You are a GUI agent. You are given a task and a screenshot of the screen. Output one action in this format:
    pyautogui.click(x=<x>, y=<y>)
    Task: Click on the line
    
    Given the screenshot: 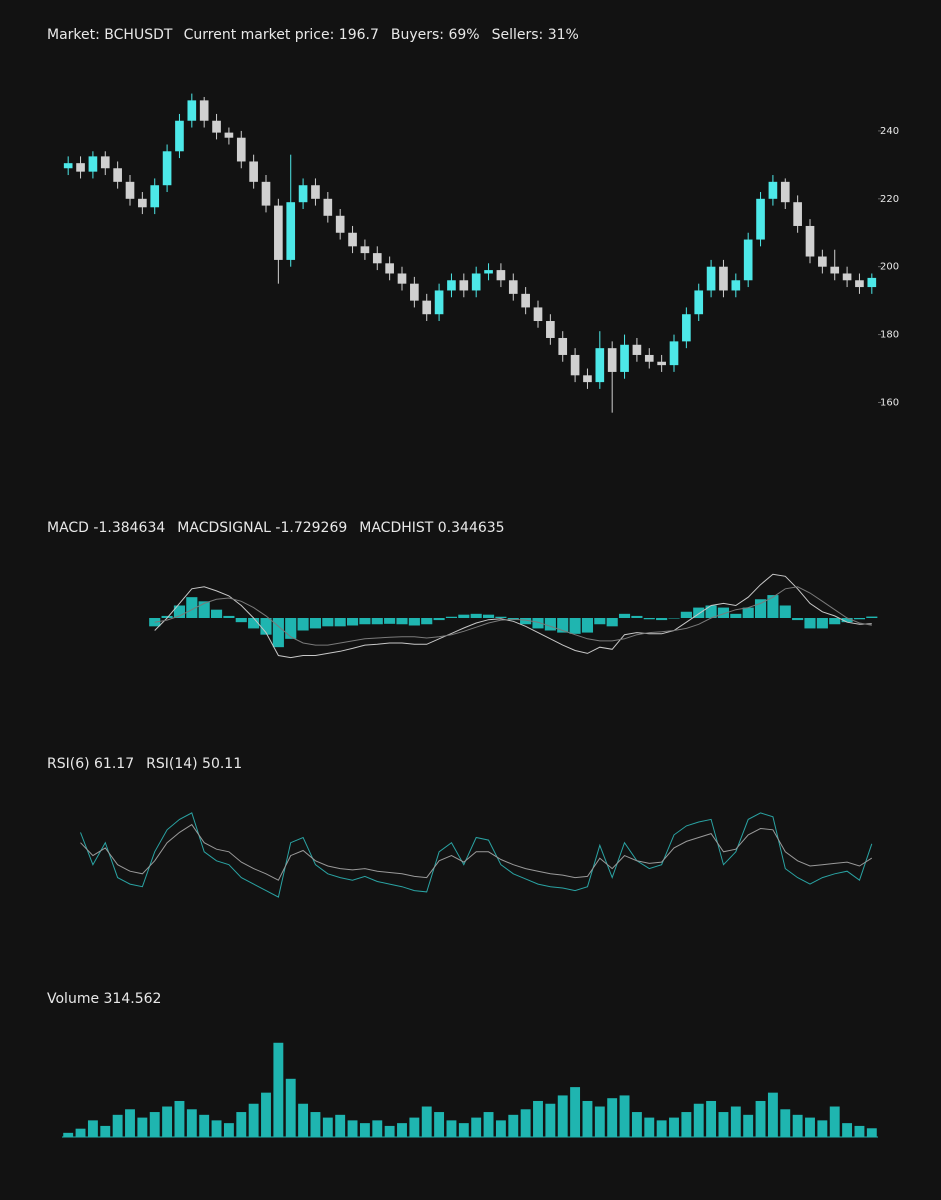 What is the action you would take?
    pyautogui.click(x=476, y=855)
    